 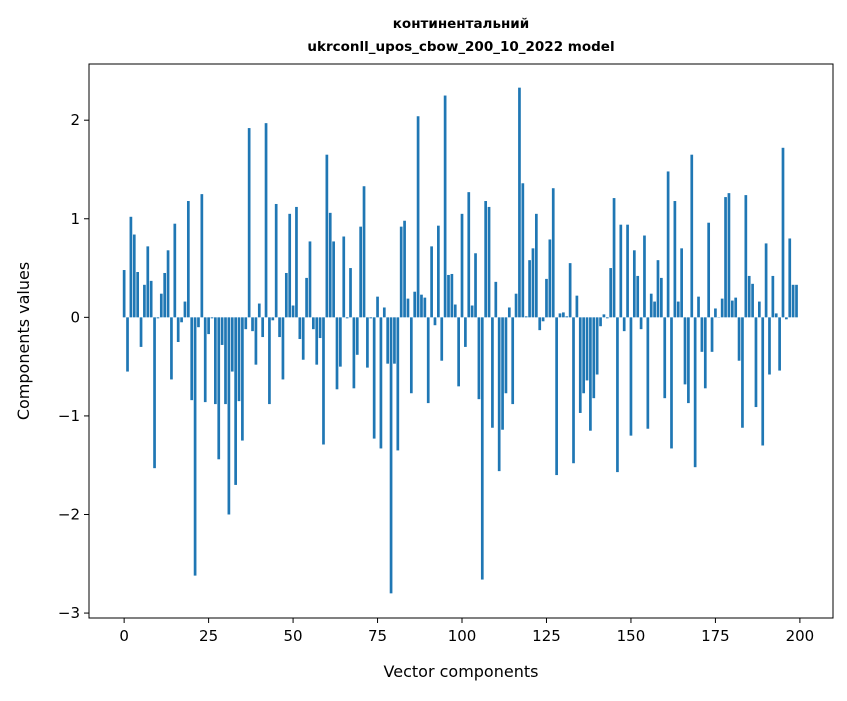 I want to click on y-tick-label: 0, so click(x=75, y=317).